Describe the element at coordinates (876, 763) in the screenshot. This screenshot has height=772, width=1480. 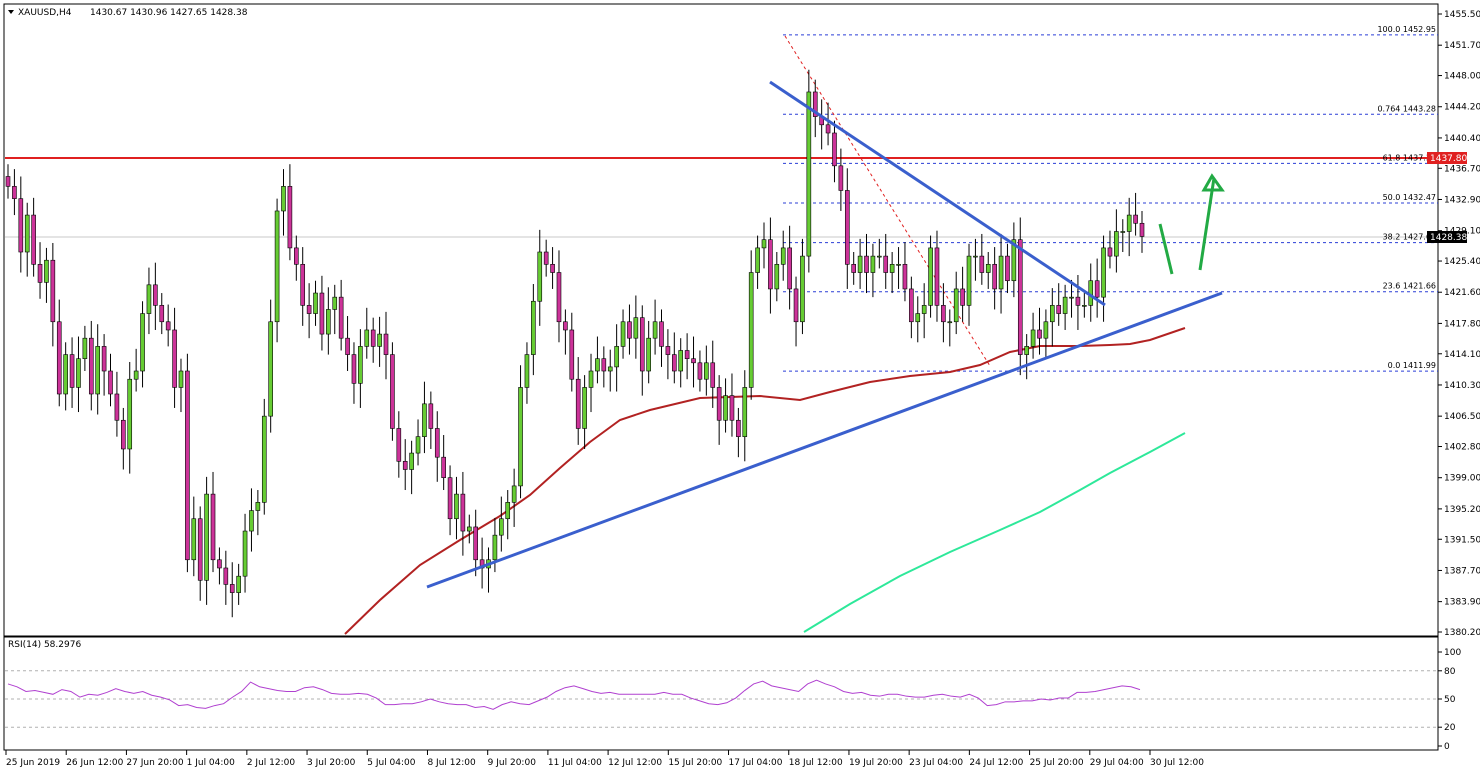
I see `time-tick-label: 19 Jul 20:00` at that location.